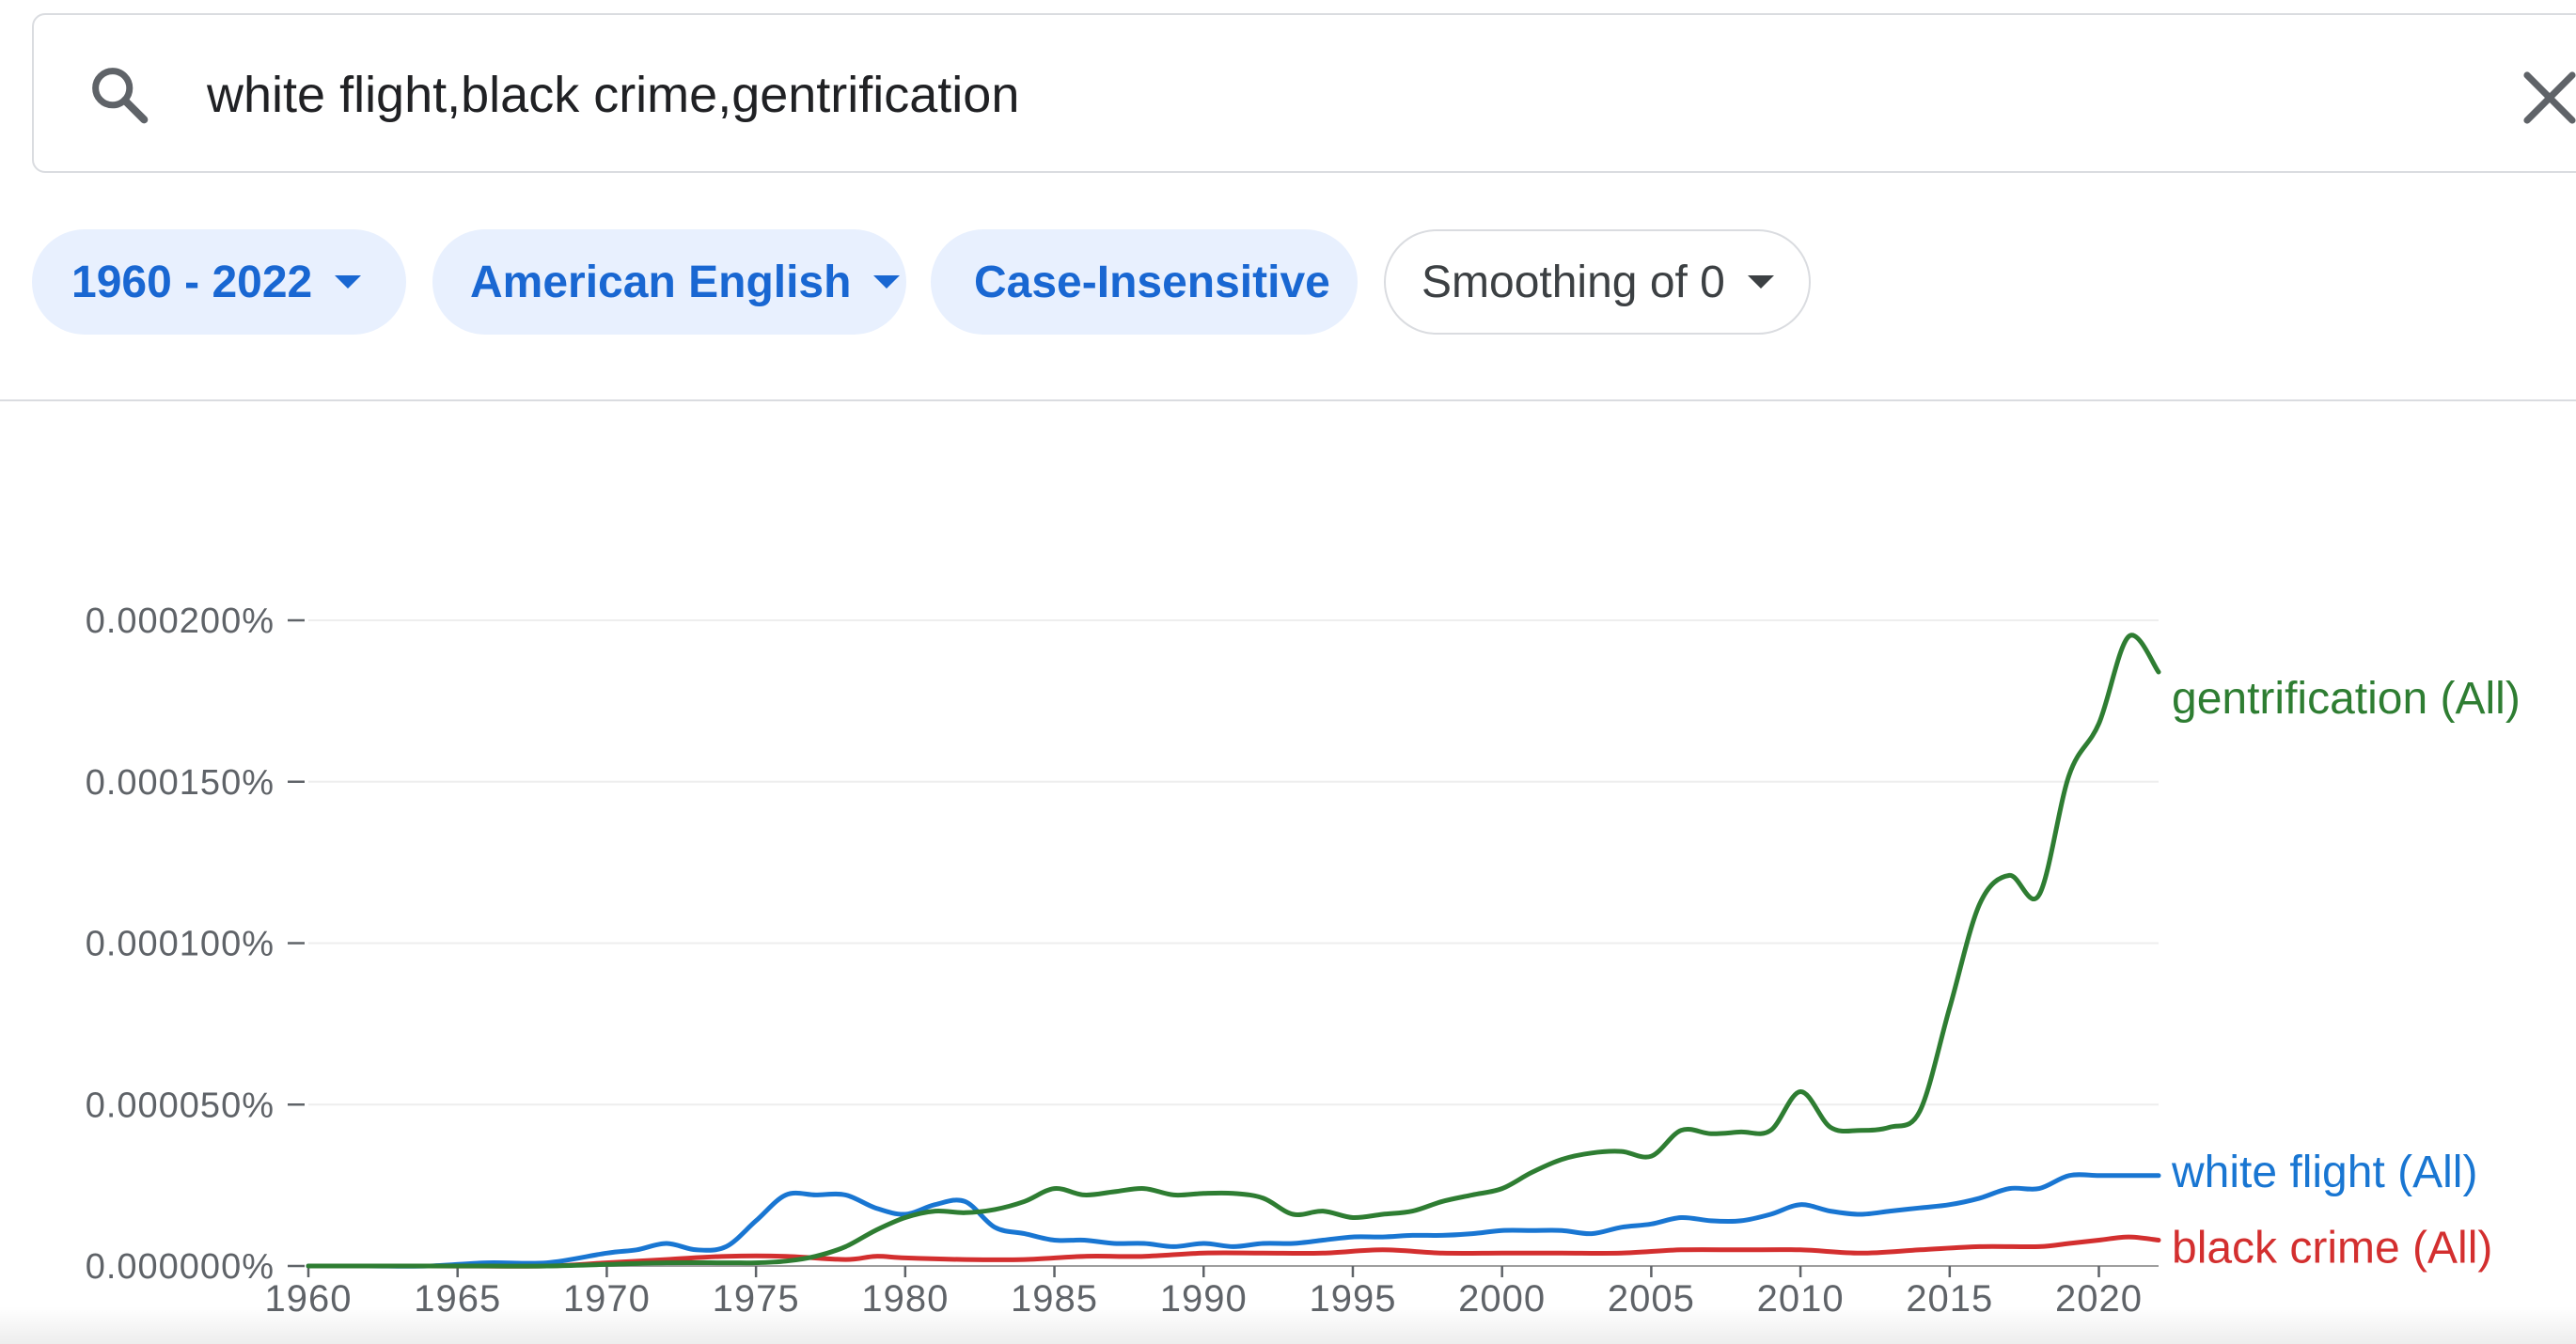 The image size is (2576, 1344). Describe the element at coordinates (614, 95) in the screenshot. I see `search-input: white flight,black crime,gentrification` at that location.